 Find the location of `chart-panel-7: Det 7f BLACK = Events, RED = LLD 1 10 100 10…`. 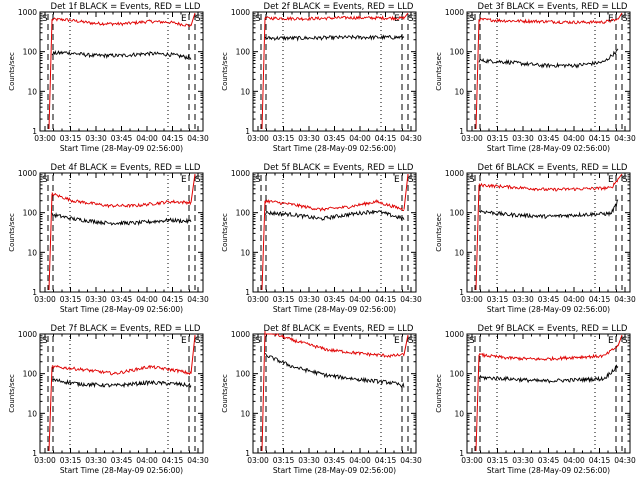

chart-panel-7: Det 7f BLACK = Events, RED = LLD 1 10 100 10… is located at coordinates (108, 399).